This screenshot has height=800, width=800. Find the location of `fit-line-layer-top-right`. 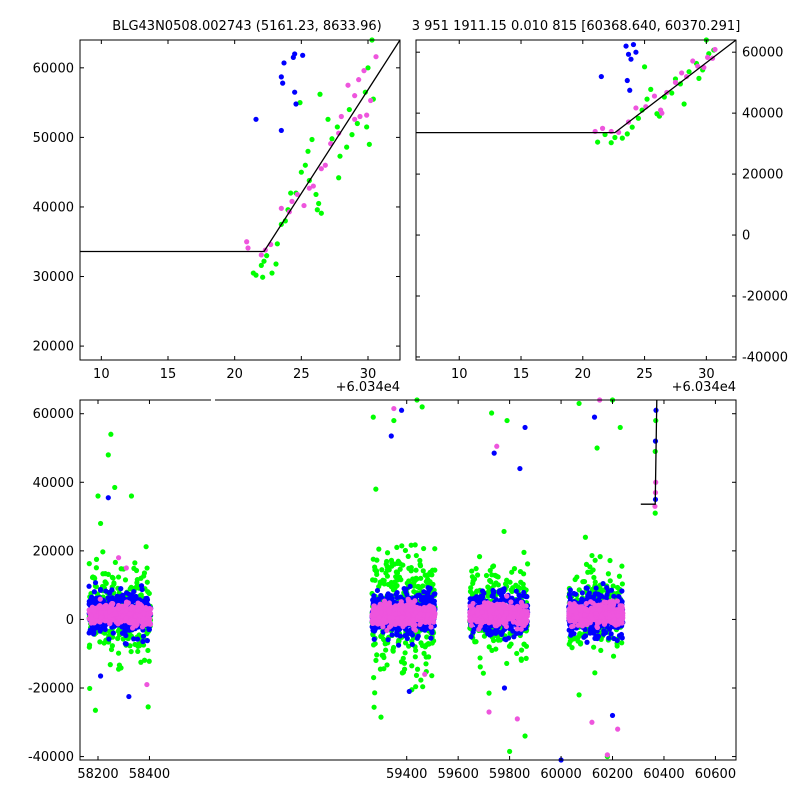

fit-line-layer-top-right is located at coordinates (576, 86).